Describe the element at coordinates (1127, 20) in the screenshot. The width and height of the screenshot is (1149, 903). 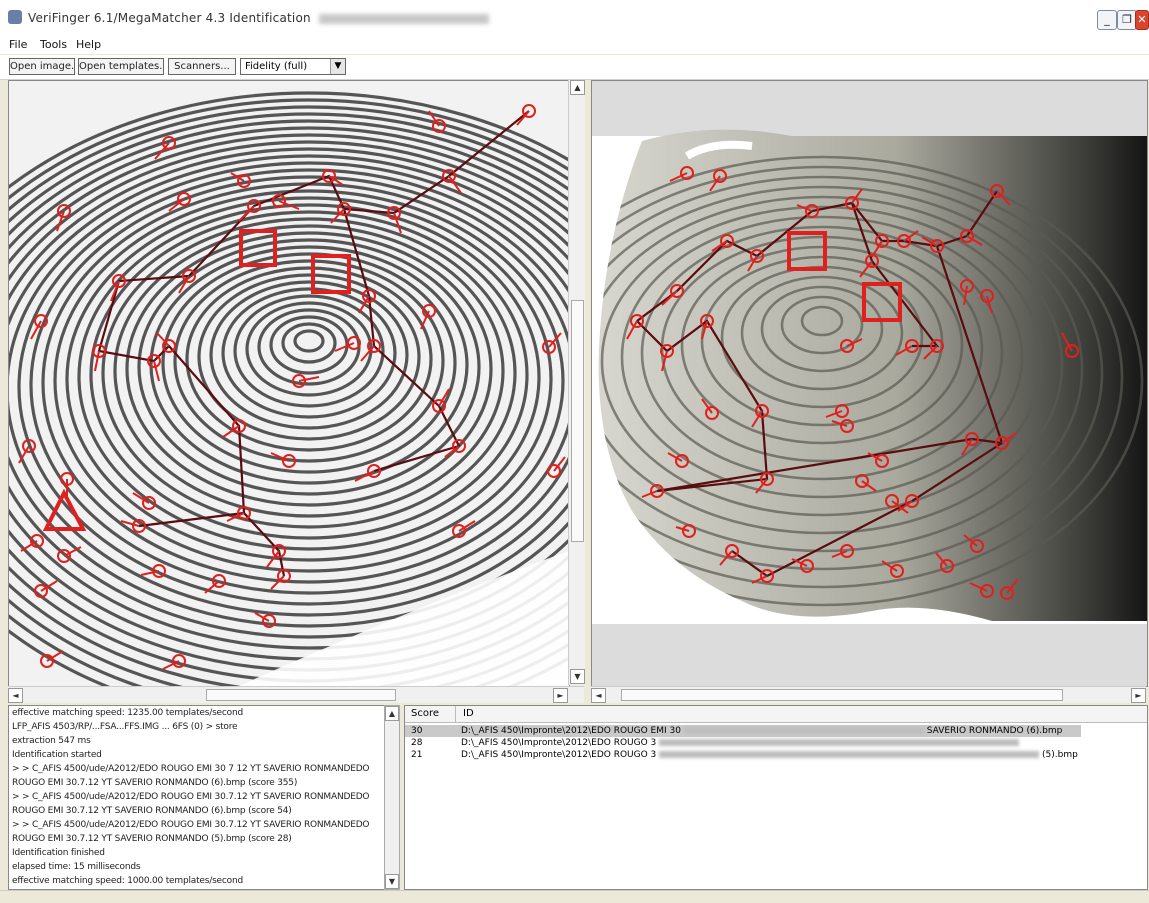
I see `restore-button: ❐` at that location.